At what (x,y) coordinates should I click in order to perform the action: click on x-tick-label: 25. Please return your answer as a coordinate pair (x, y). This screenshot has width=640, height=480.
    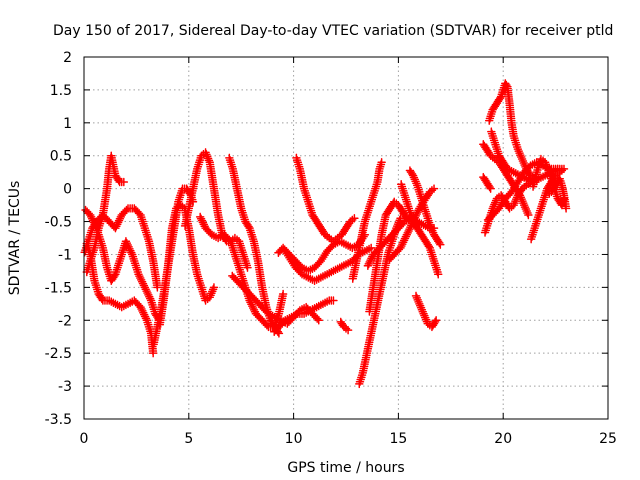
    Looking at the image, I should click on (608, 439).